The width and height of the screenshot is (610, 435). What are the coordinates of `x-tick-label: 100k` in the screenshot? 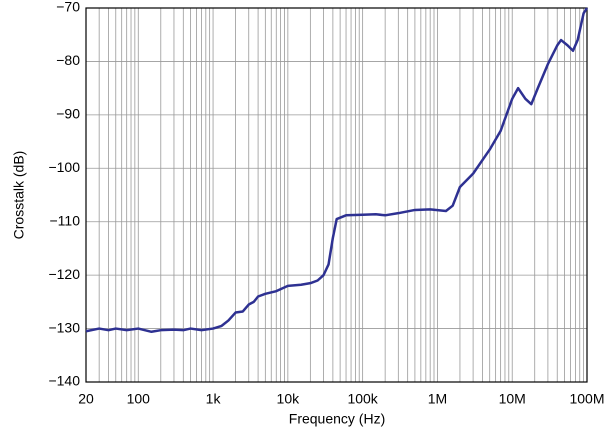 It's located at (362, 399).